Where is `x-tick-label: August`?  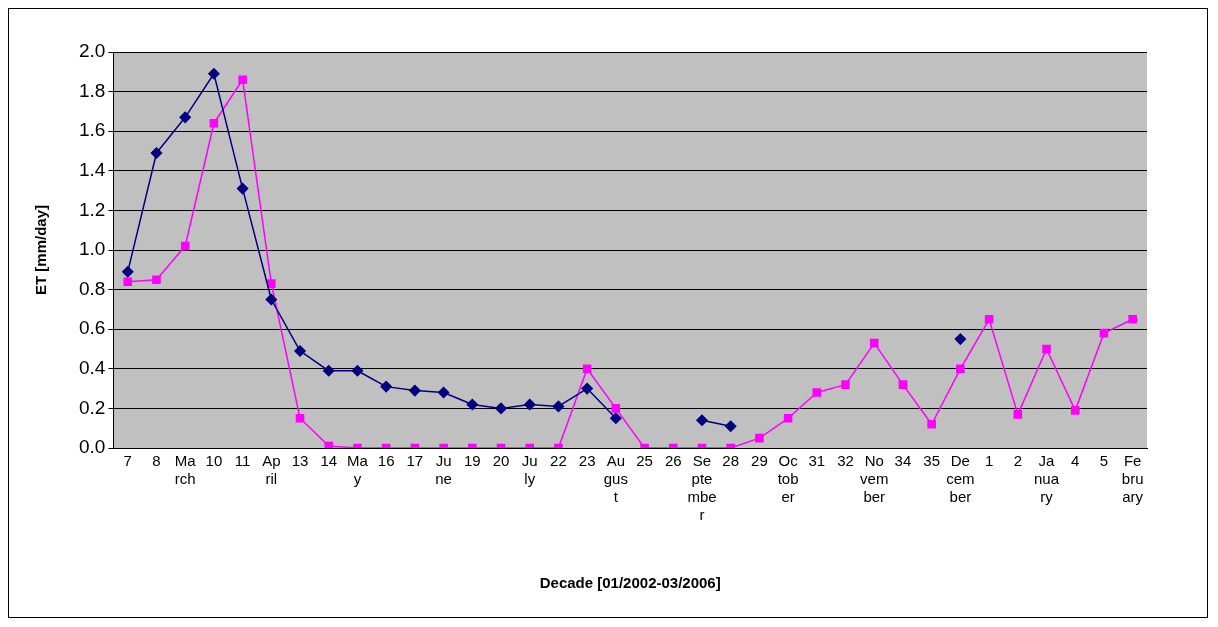 x-tick-label: August is located at coordinates (615, 479).